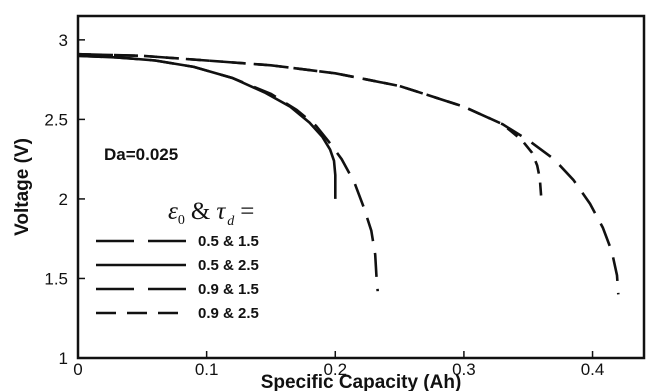 The width and height of the screenshot is (649, 391). I want to click on y-tick-label: 3, so click(63, 40).